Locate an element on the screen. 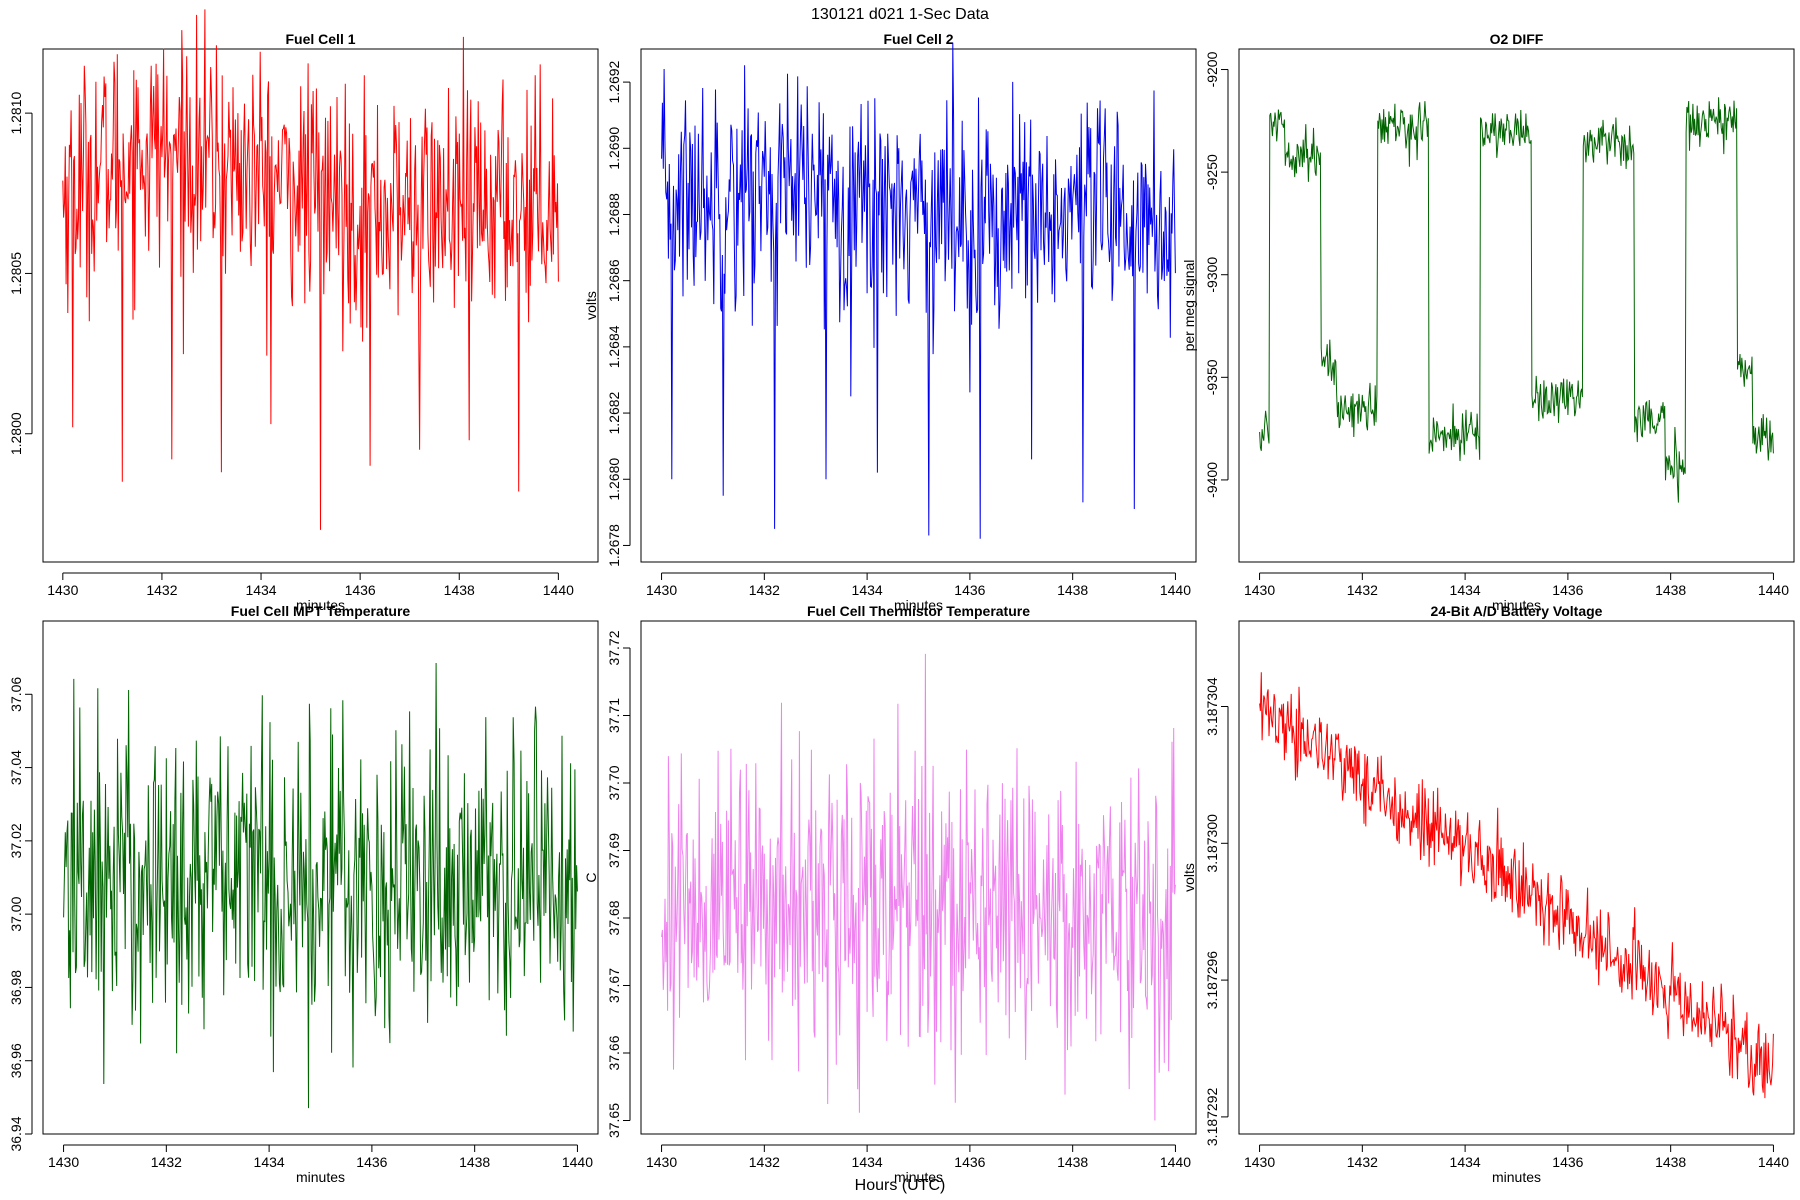 Image resolution: width=1800 pixels, height=1200 pixels. y-tick-label: 37.06 is located at coordinates (16, 694).